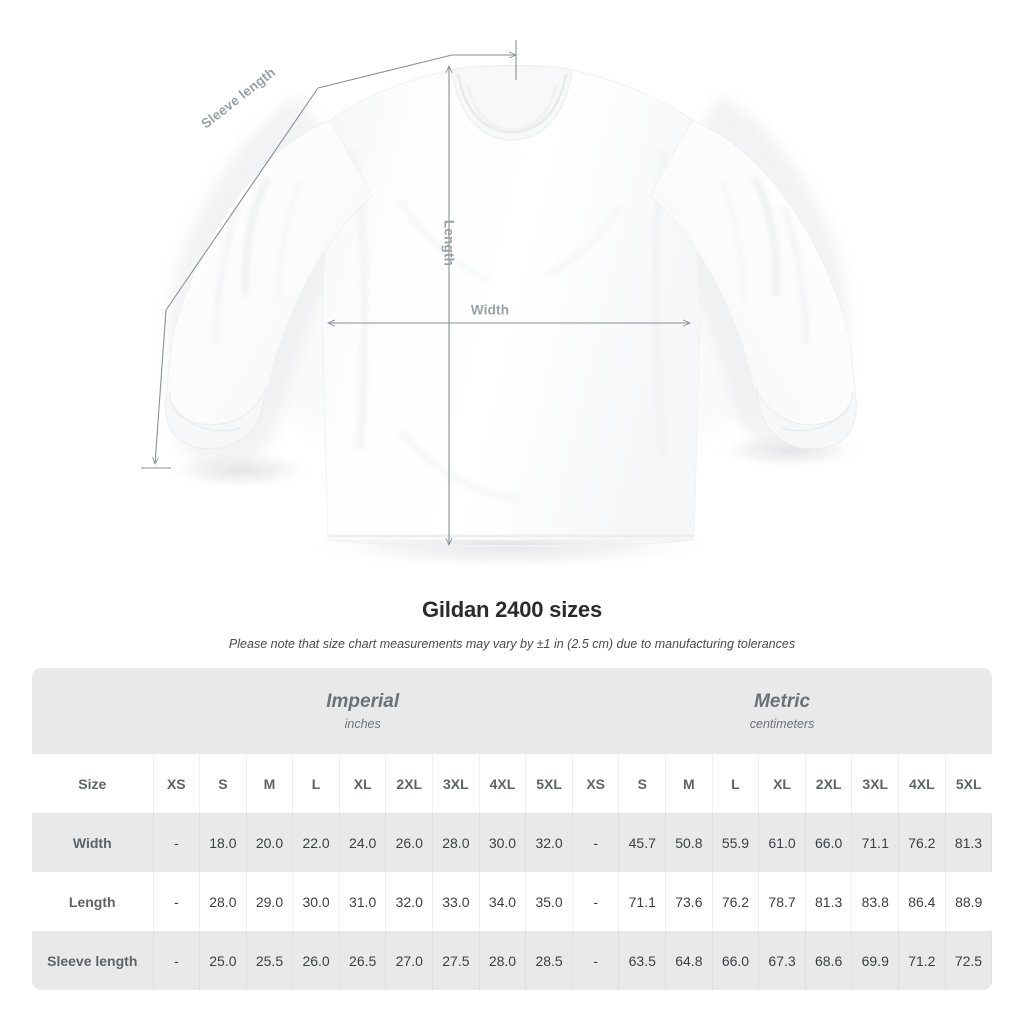 This screenshot has width=1024, height=1024. Describe the element at coordinates (689, 960) in the screenshot. I see `cell-sleeve-metric-m: 64.8` at that location.